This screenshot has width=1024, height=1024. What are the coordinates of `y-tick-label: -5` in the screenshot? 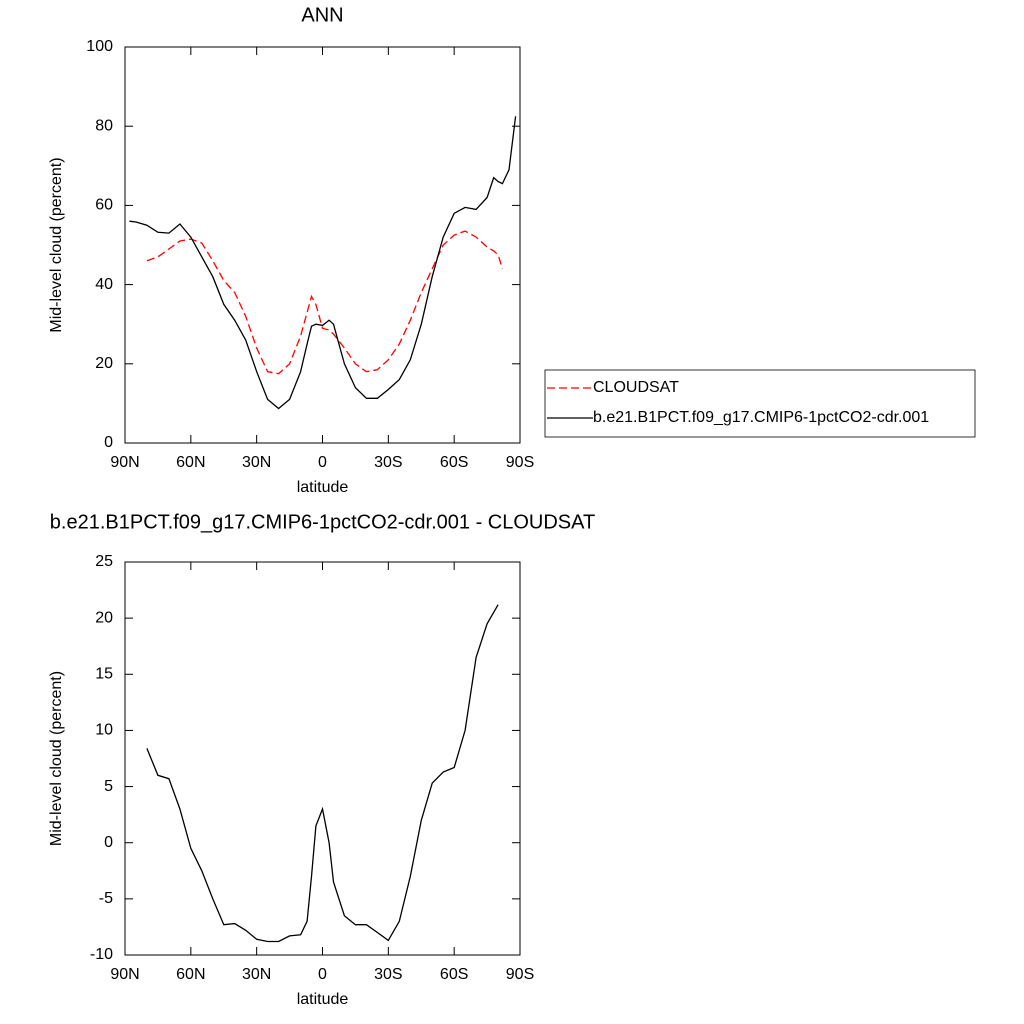 It's located at (106, 898).